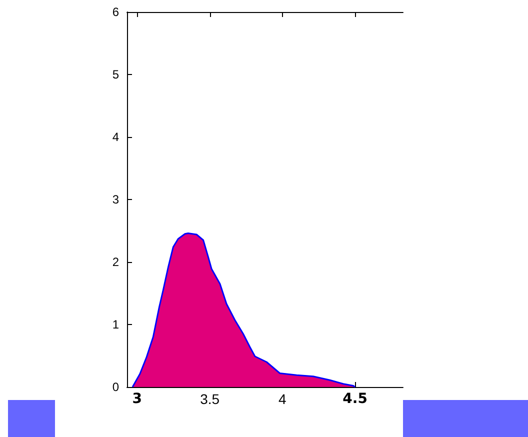  Describe the element at coordinates (116, 262) in the screenshot. I see `y-tick-label: 2` at that location.